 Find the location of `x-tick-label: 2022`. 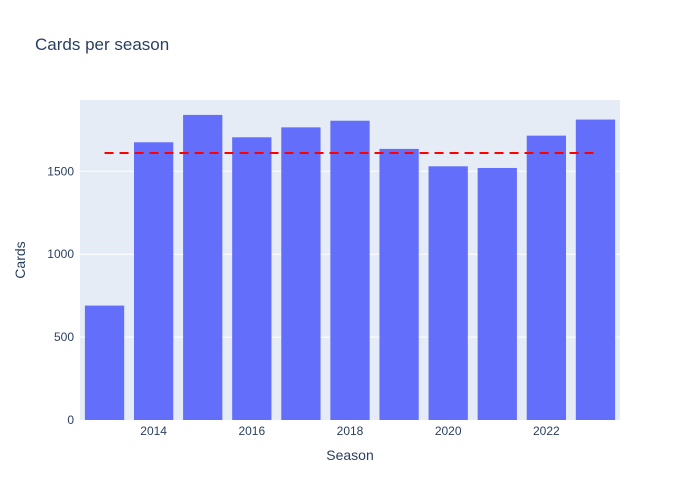

x-tick-label: 2022 is located at coordinates (546, 431).